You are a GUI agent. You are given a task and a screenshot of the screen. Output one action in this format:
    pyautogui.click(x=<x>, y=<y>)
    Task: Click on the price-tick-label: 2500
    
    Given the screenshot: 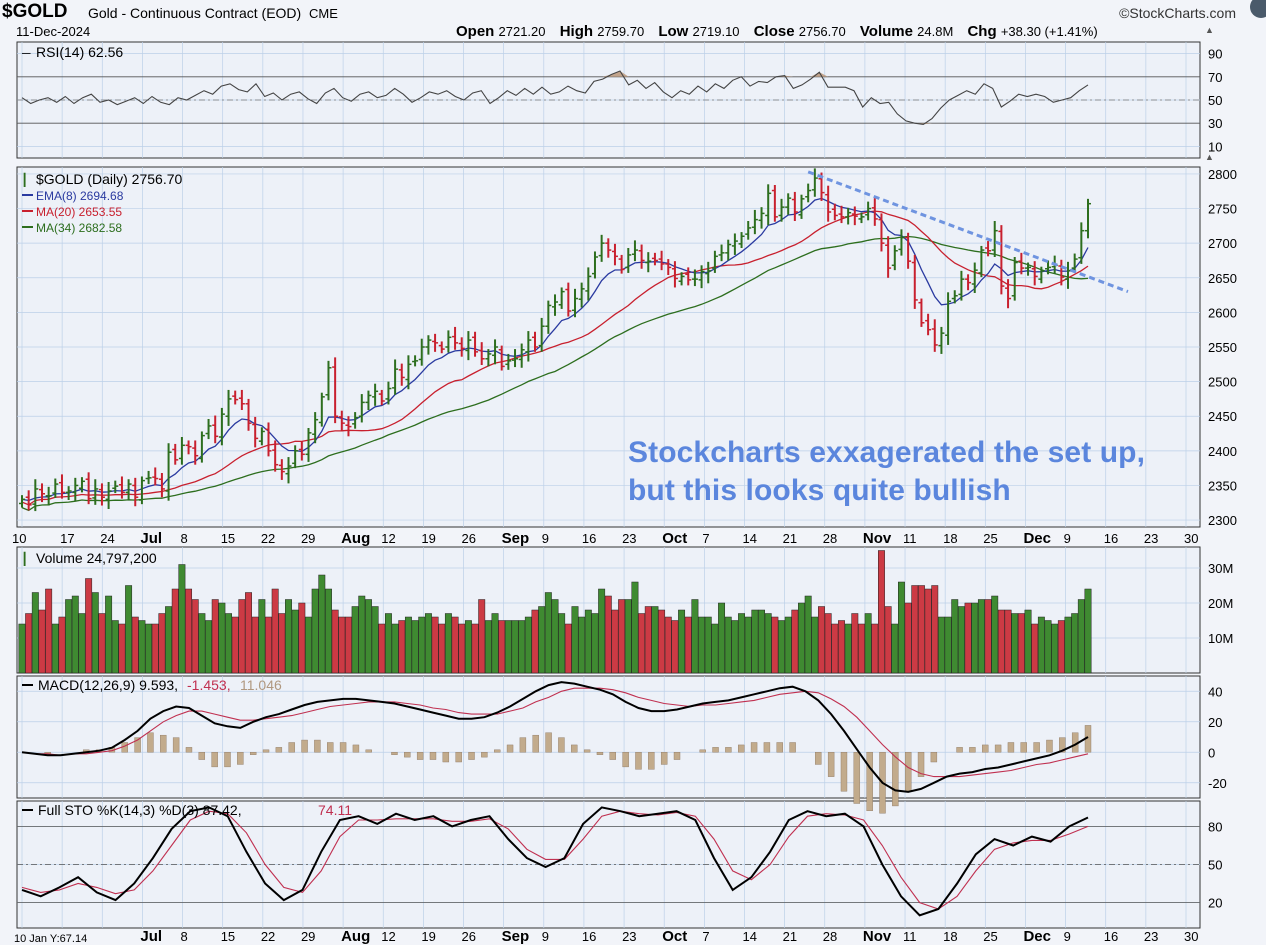 What is the action you would take?
    pyautogui.click(x=1222, y=382)
    